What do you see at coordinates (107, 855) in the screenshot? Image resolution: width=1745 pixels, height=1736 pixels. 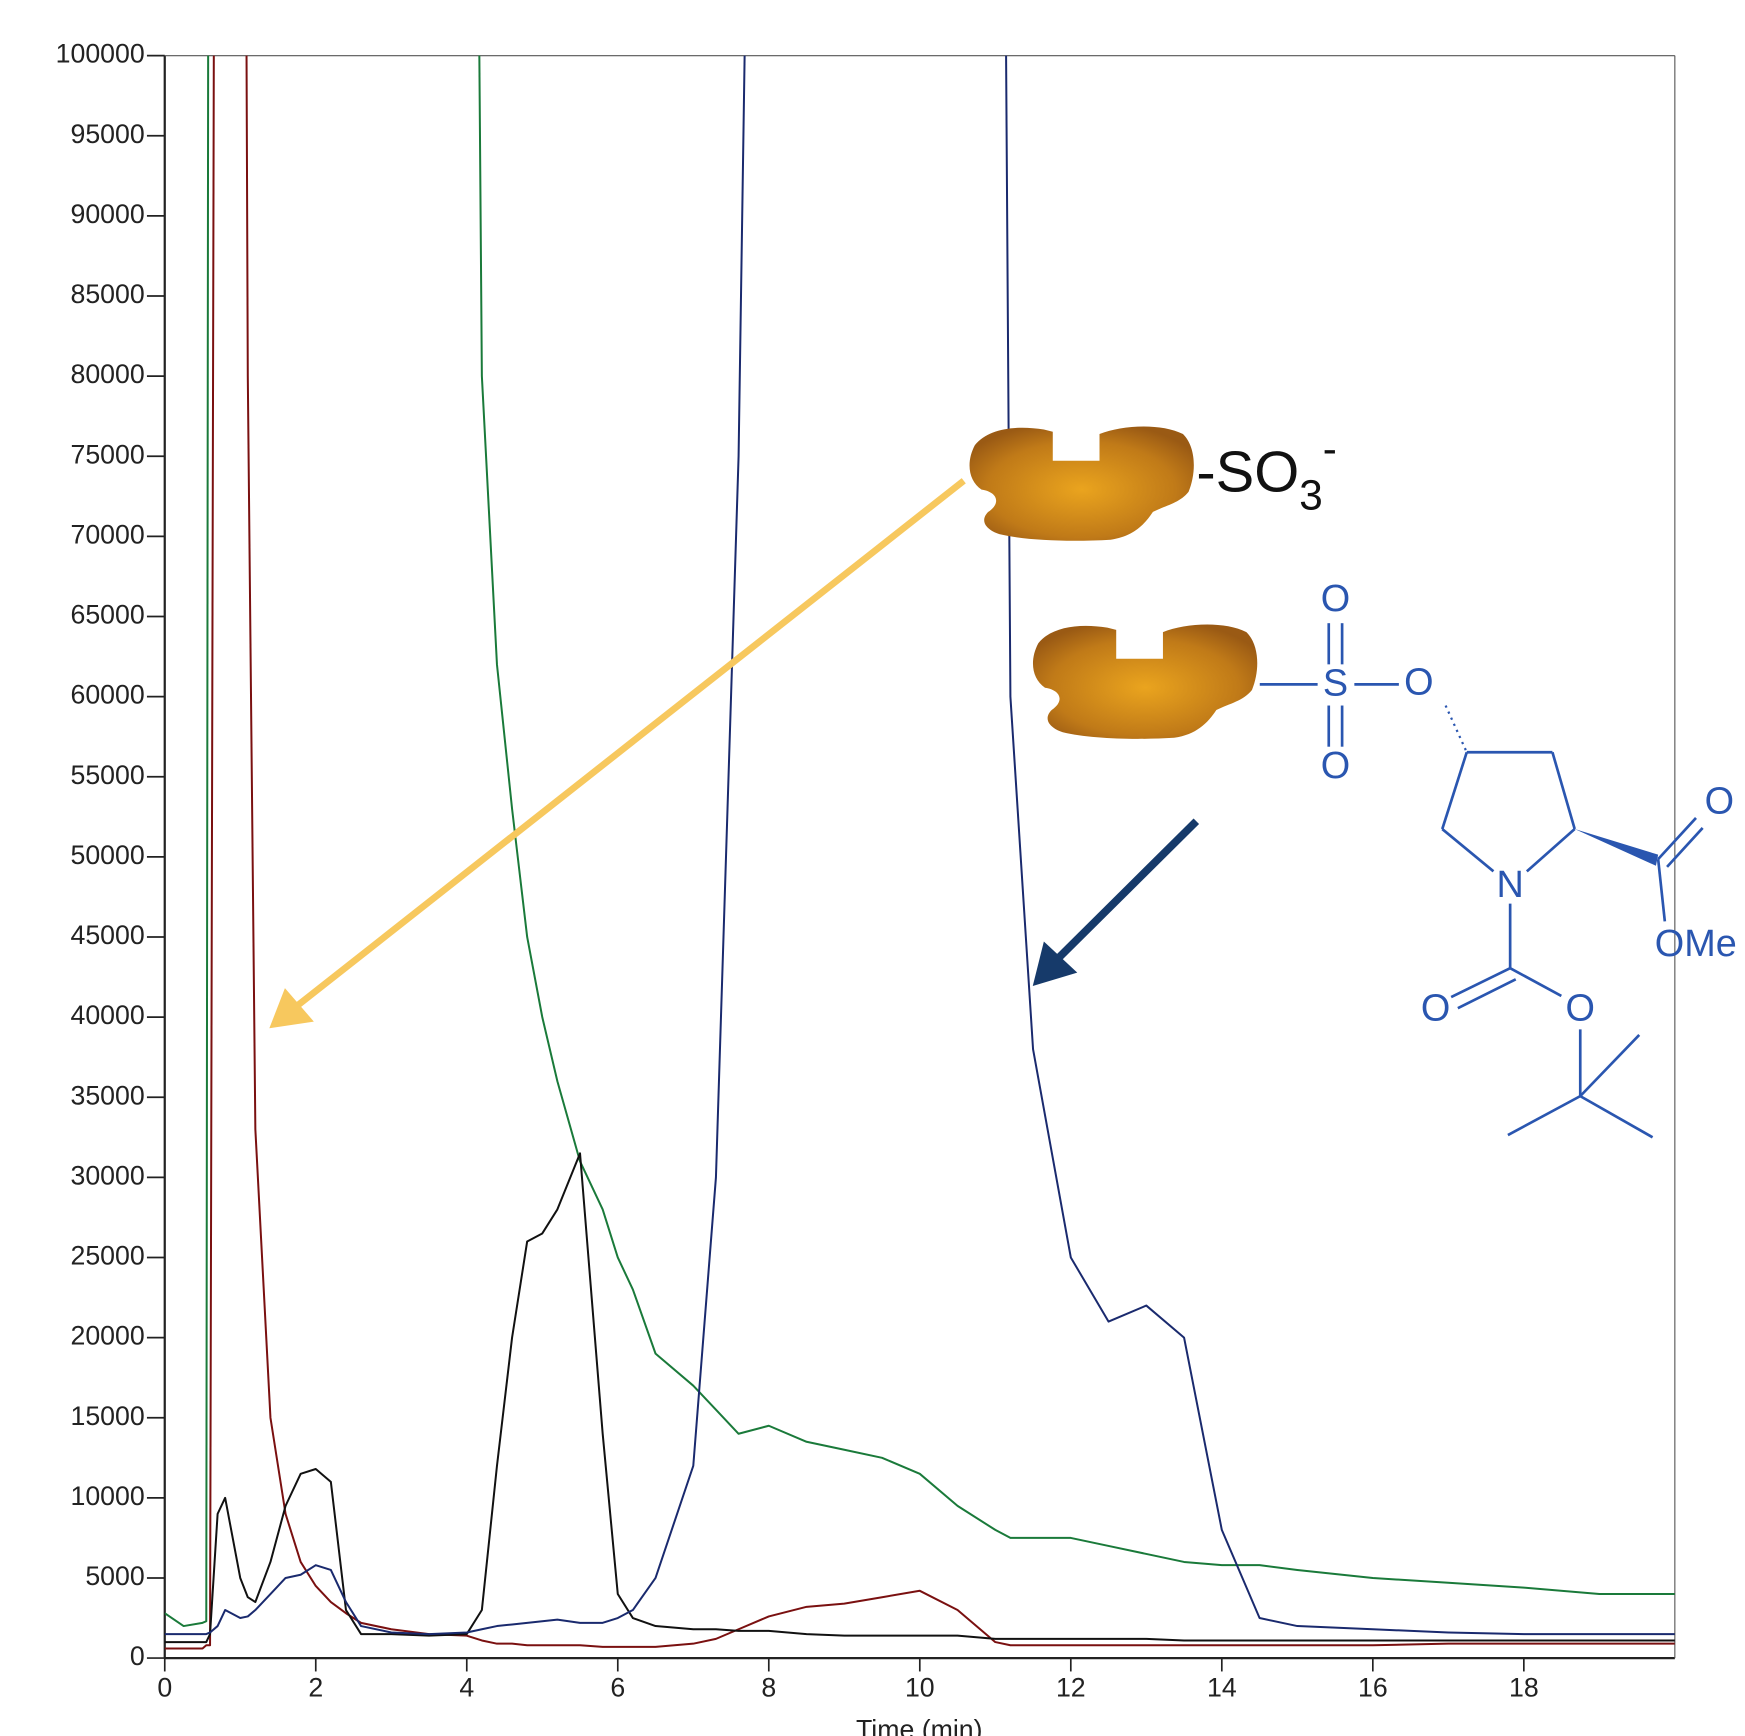 I see `y-tick-label: 50000` at bounding box center [107, 855].